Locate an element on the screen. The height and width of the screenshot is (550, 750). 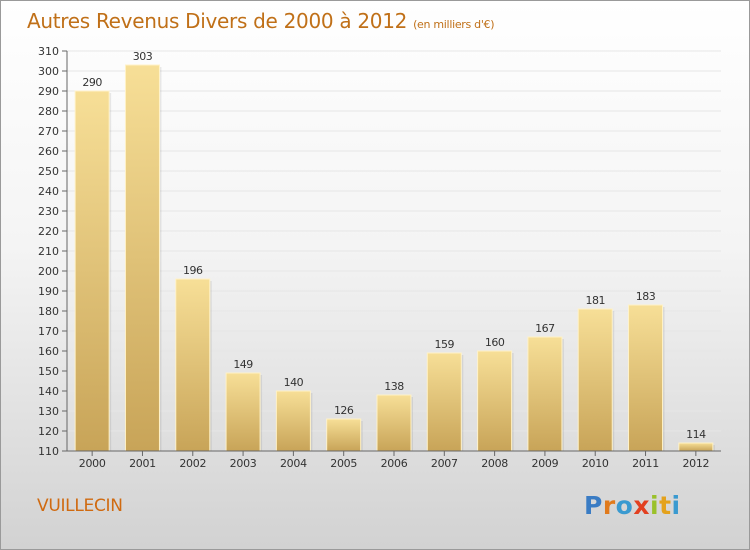
value-label: 167 is located at coordinates (545, 328).